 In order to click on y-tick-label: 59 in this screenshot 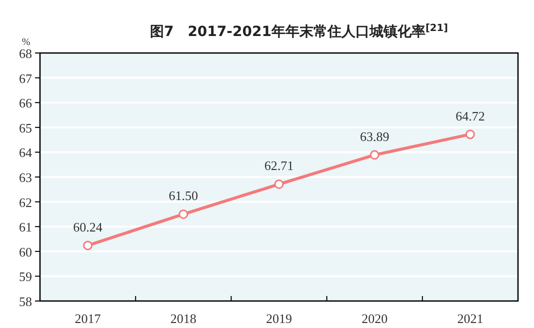, I will do `click(25, 276)`.